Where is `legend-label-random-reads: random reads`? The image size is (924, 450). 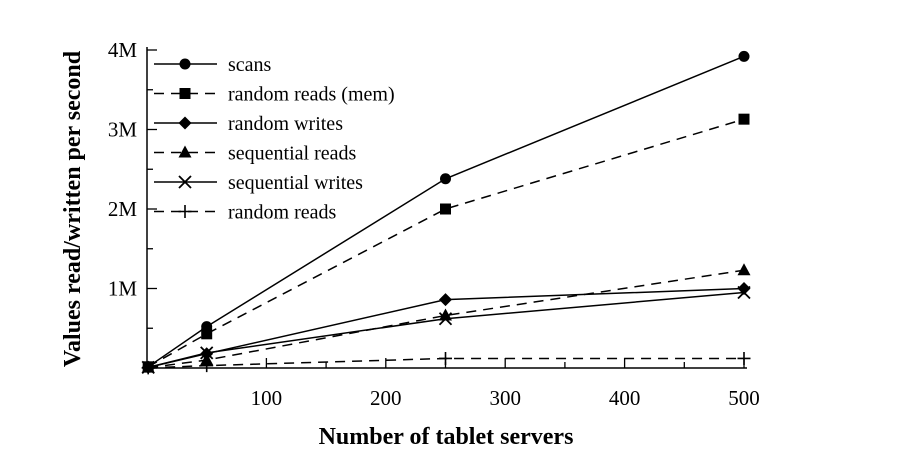
legend-label-random-reads: random reads is located at coordinates (282, 213).